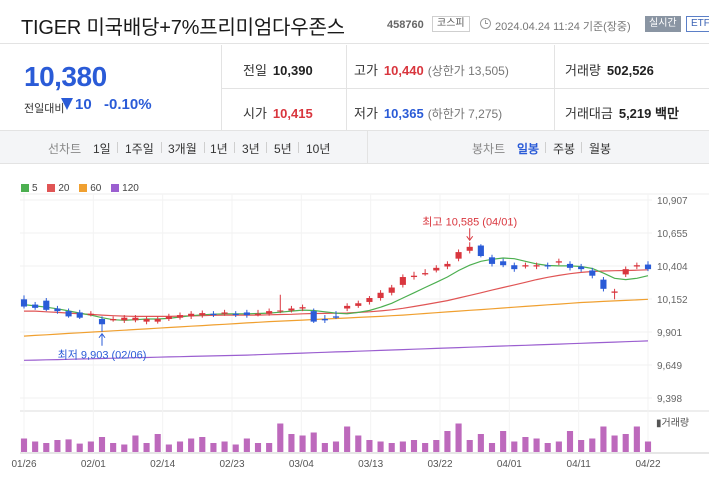 The height and width of the screenshot is (477, 709). What do you see at coordinates (354, 147) in the screenshot?
I see `chart-toolbar: 선차트 1일 1주일 3개월 1년 3년 5년 10년 봉차트 일봉 주봉 월봉` at bounding box center [354, 147].